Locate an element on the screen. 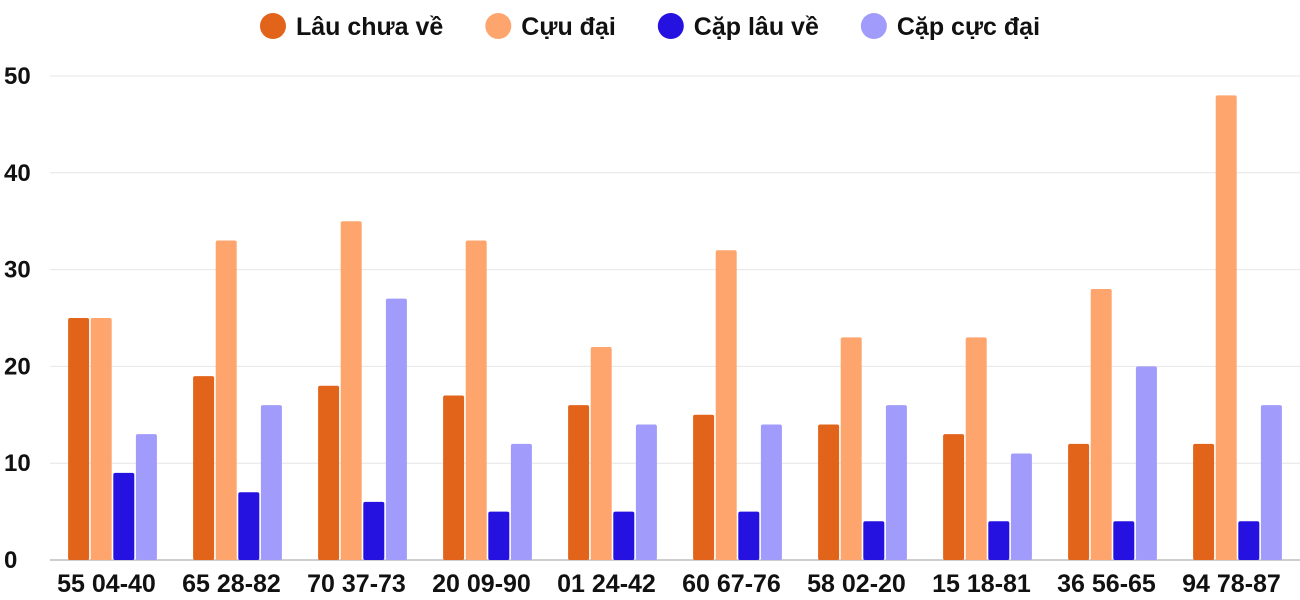  legend-label-lau-chua-ve: Lâu chưa về is located at coordinates (369, 27).